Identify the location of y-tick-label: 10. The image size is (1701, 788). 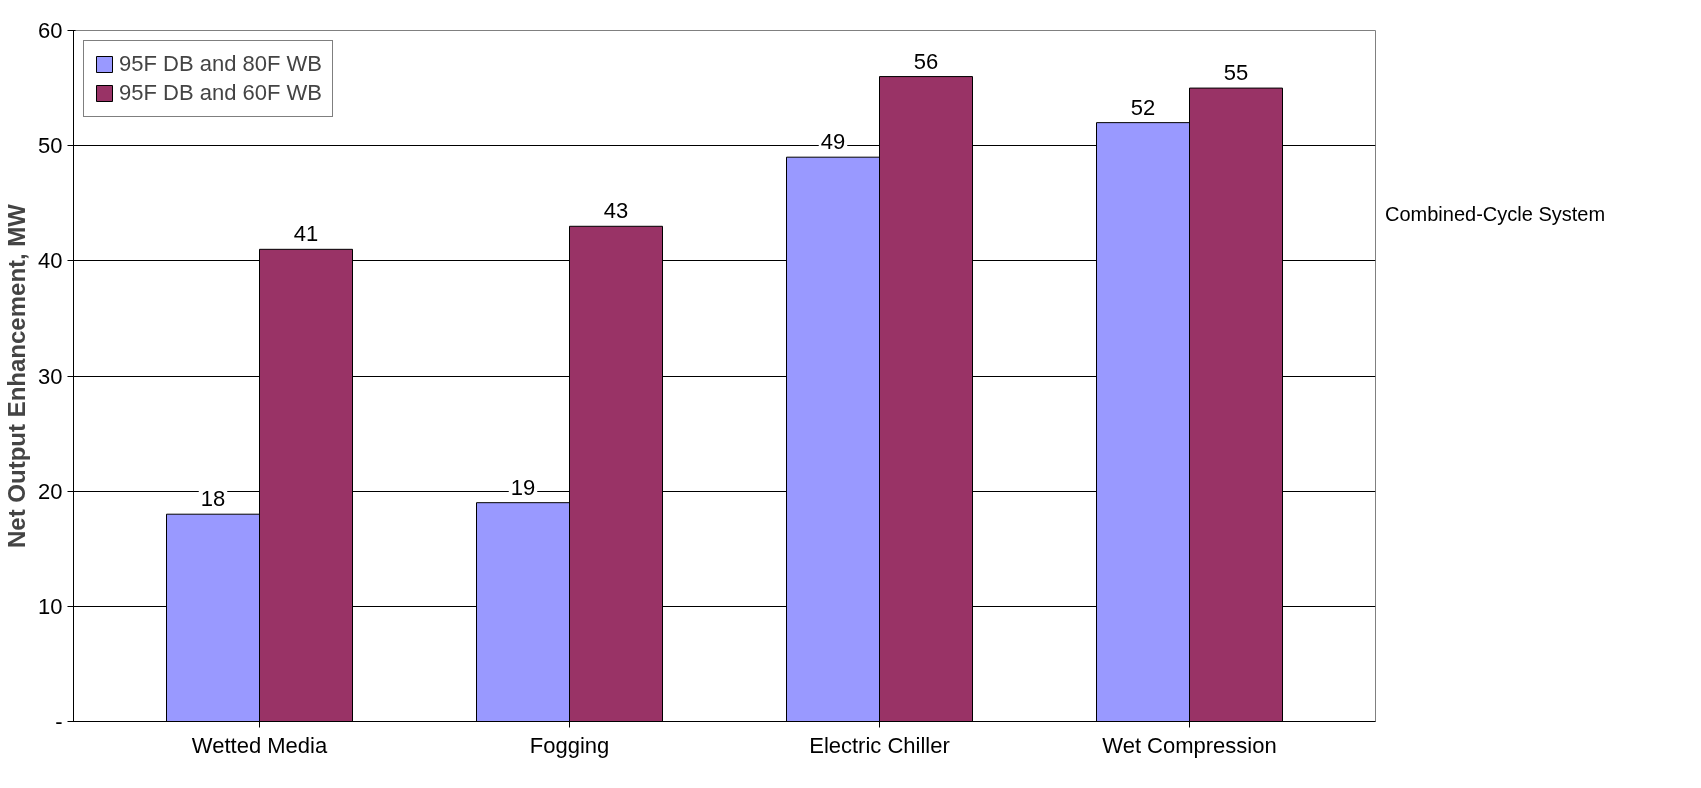
(50, 606).